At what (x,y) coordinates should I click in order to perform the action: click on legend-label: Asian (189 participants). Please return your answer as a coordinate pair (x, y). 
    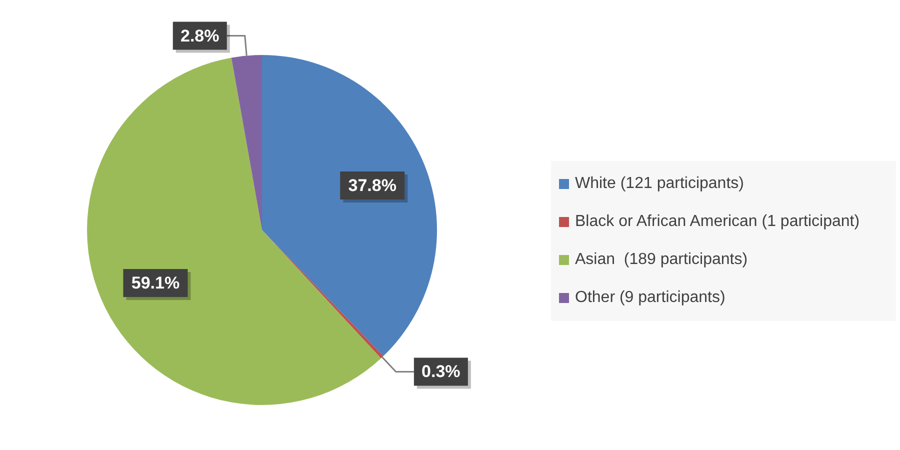
    Looking at the image, I should click on (661, 260).